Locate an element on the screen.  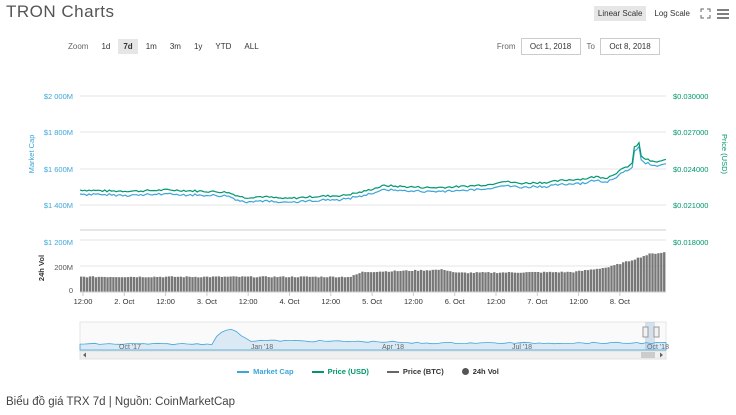
linear-scale-button: Linear Scale is located at coordinates (620, 13).